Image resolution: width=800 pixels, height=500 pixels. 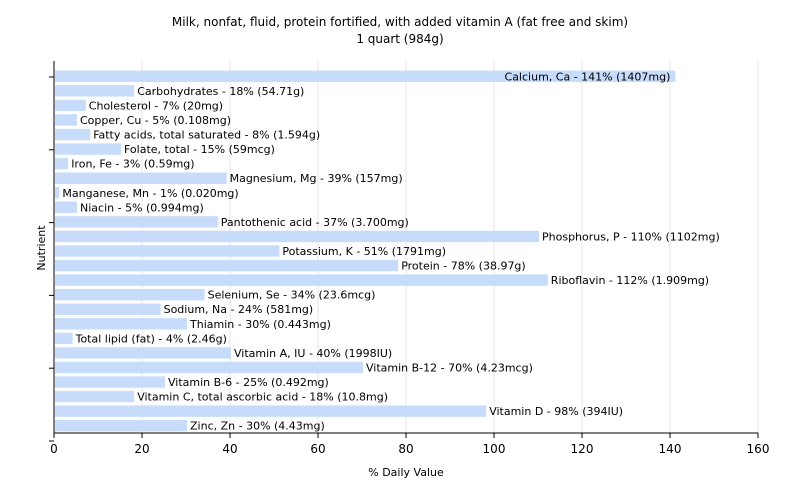 I want to click on data-label: Vitamin D - 98% (394IU), so click(x=556, y=411).